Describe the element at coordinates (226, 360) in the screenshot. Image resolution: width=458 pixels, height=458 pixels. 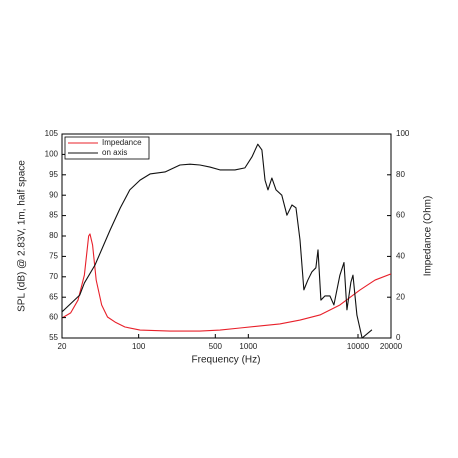
I see `x-axis-label: Frequency (Hz)` at that location.